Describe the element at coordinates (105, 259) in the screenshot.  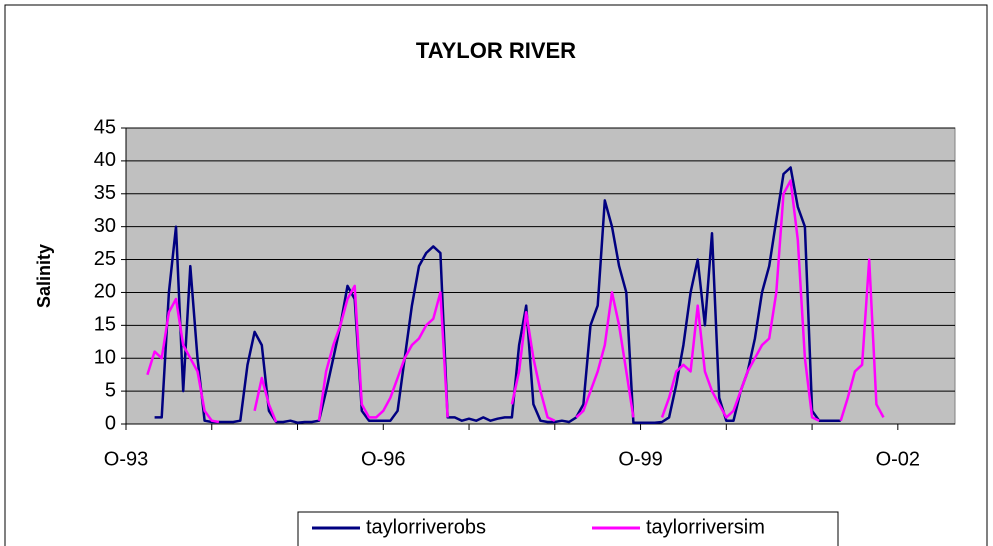
I see `y-tick-label: 25` at that location.